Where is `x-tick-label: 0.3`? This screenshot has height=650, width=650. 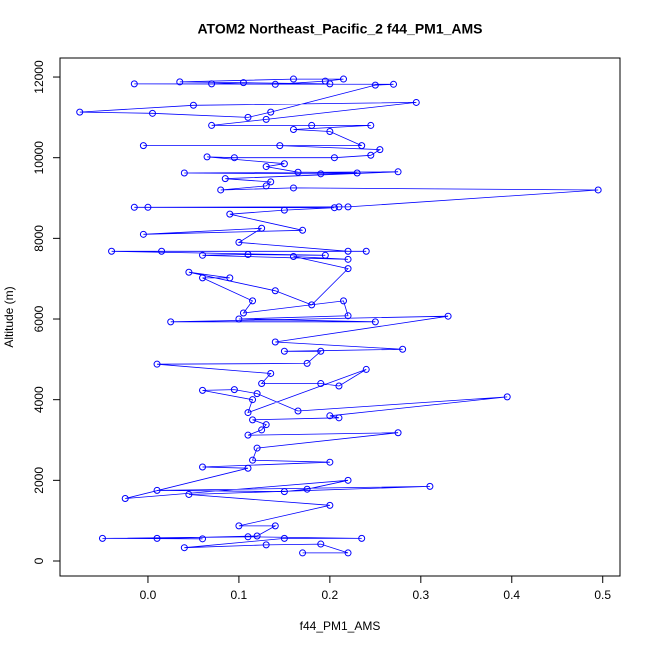 x-tick-label: 0.3 is located at coordinates (420, 595).